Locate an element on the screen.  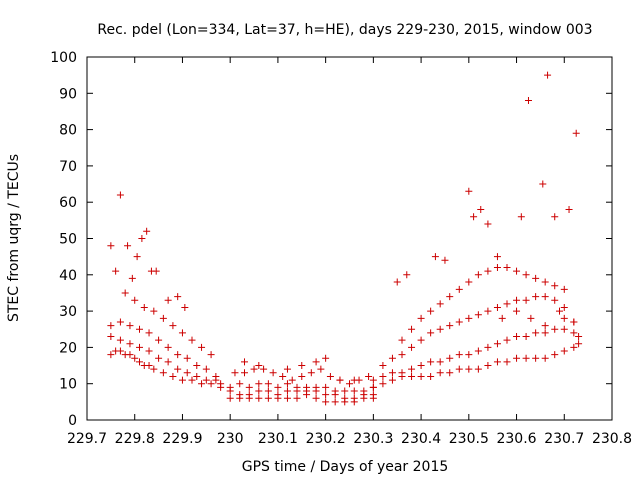
x-tick-label: 229.8 is located at coordinates (135, 439).